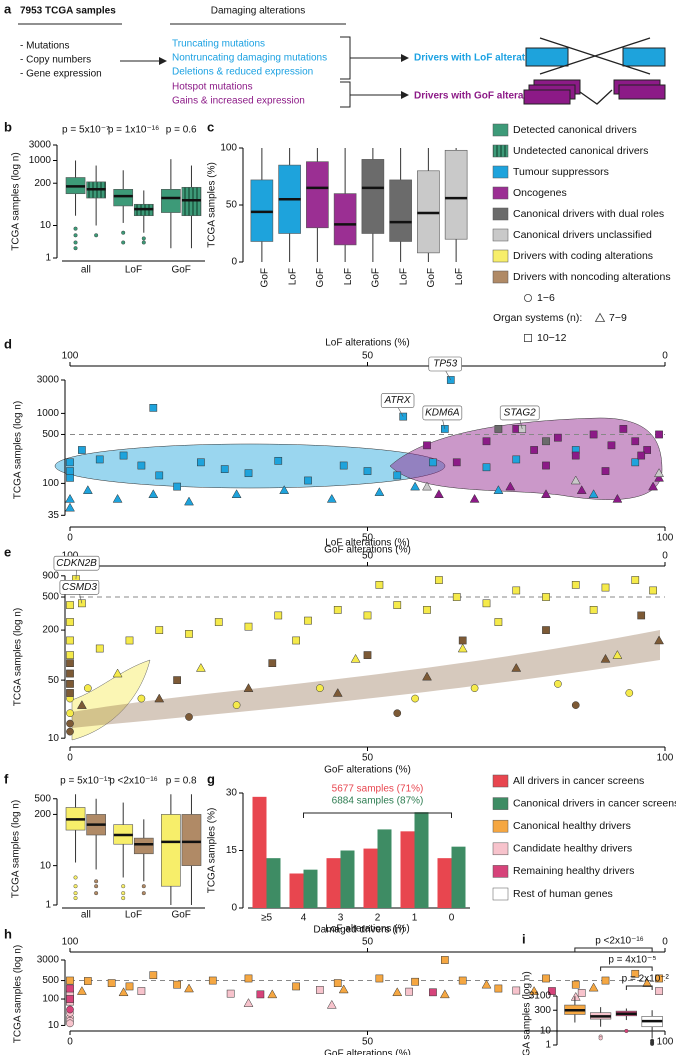  What do you see at coordinates (44, 46) in the screenshot?
I see `input-item: - Mutations` at bounding box center [44, 46].